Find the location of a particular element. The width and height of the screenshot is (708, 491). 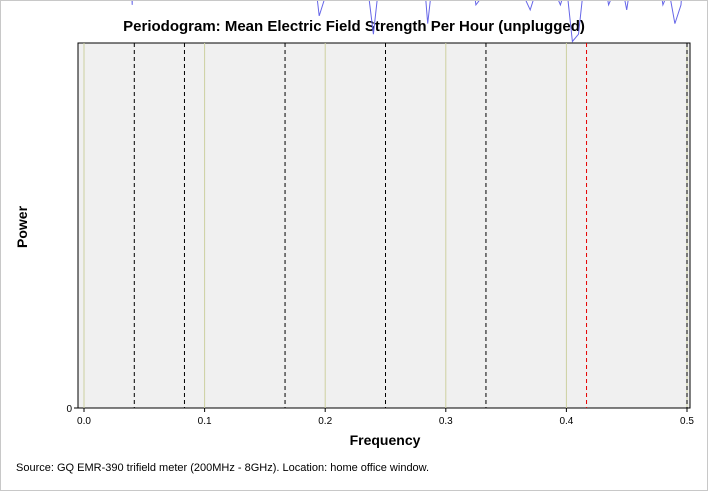

x-tick-label: 0.1 is located at coordinates (205, 421).